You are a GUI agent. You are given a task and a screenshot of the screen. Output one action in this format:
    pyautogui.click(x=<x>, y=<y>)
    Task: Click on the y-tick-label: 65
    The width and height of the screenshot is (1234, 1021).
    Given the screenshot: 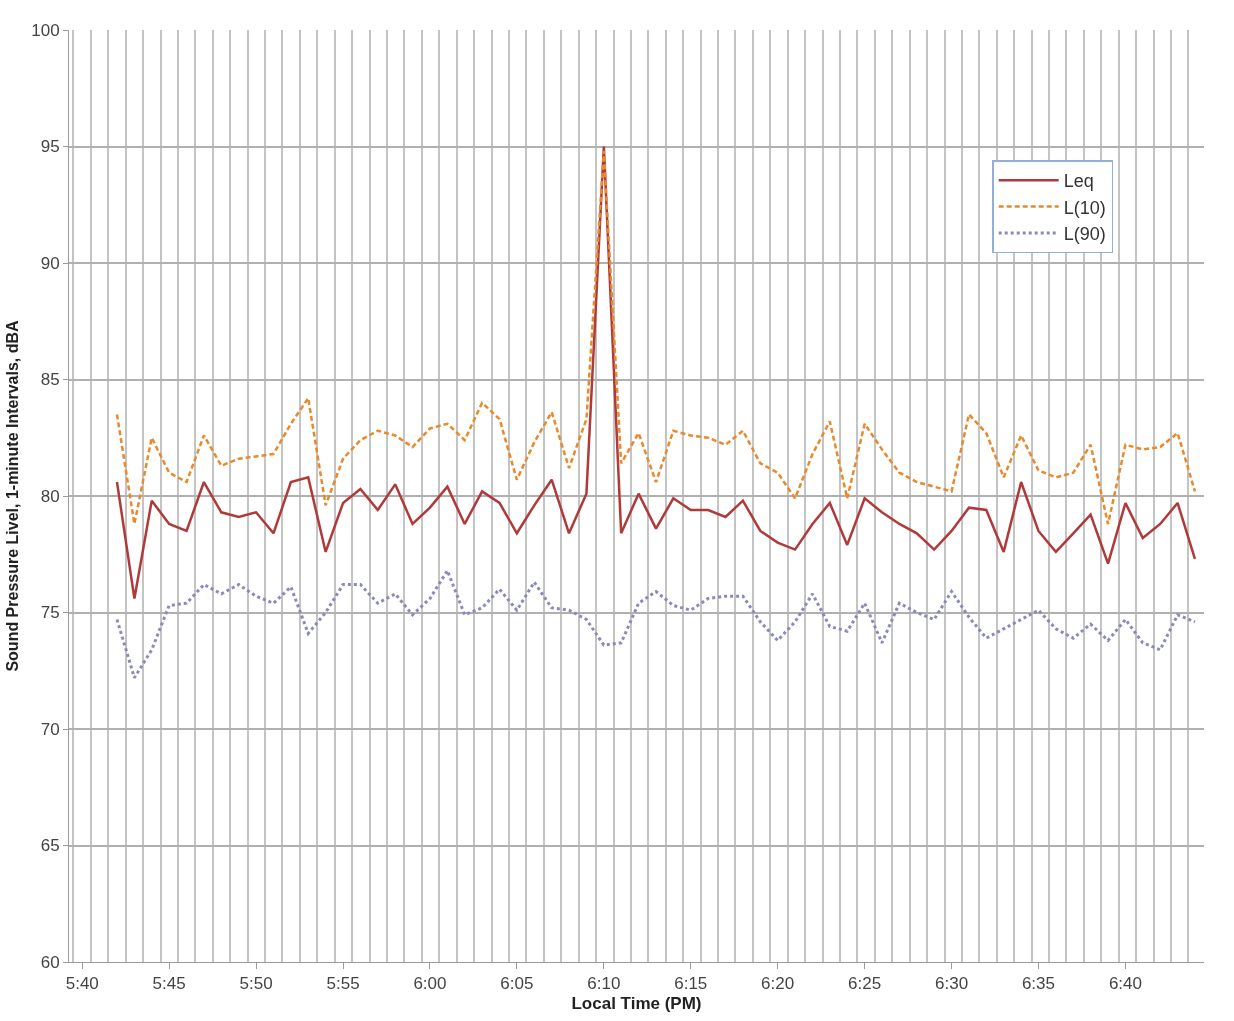 What is the action you would take?
    pyautogui.click(x=50, y=846)
    